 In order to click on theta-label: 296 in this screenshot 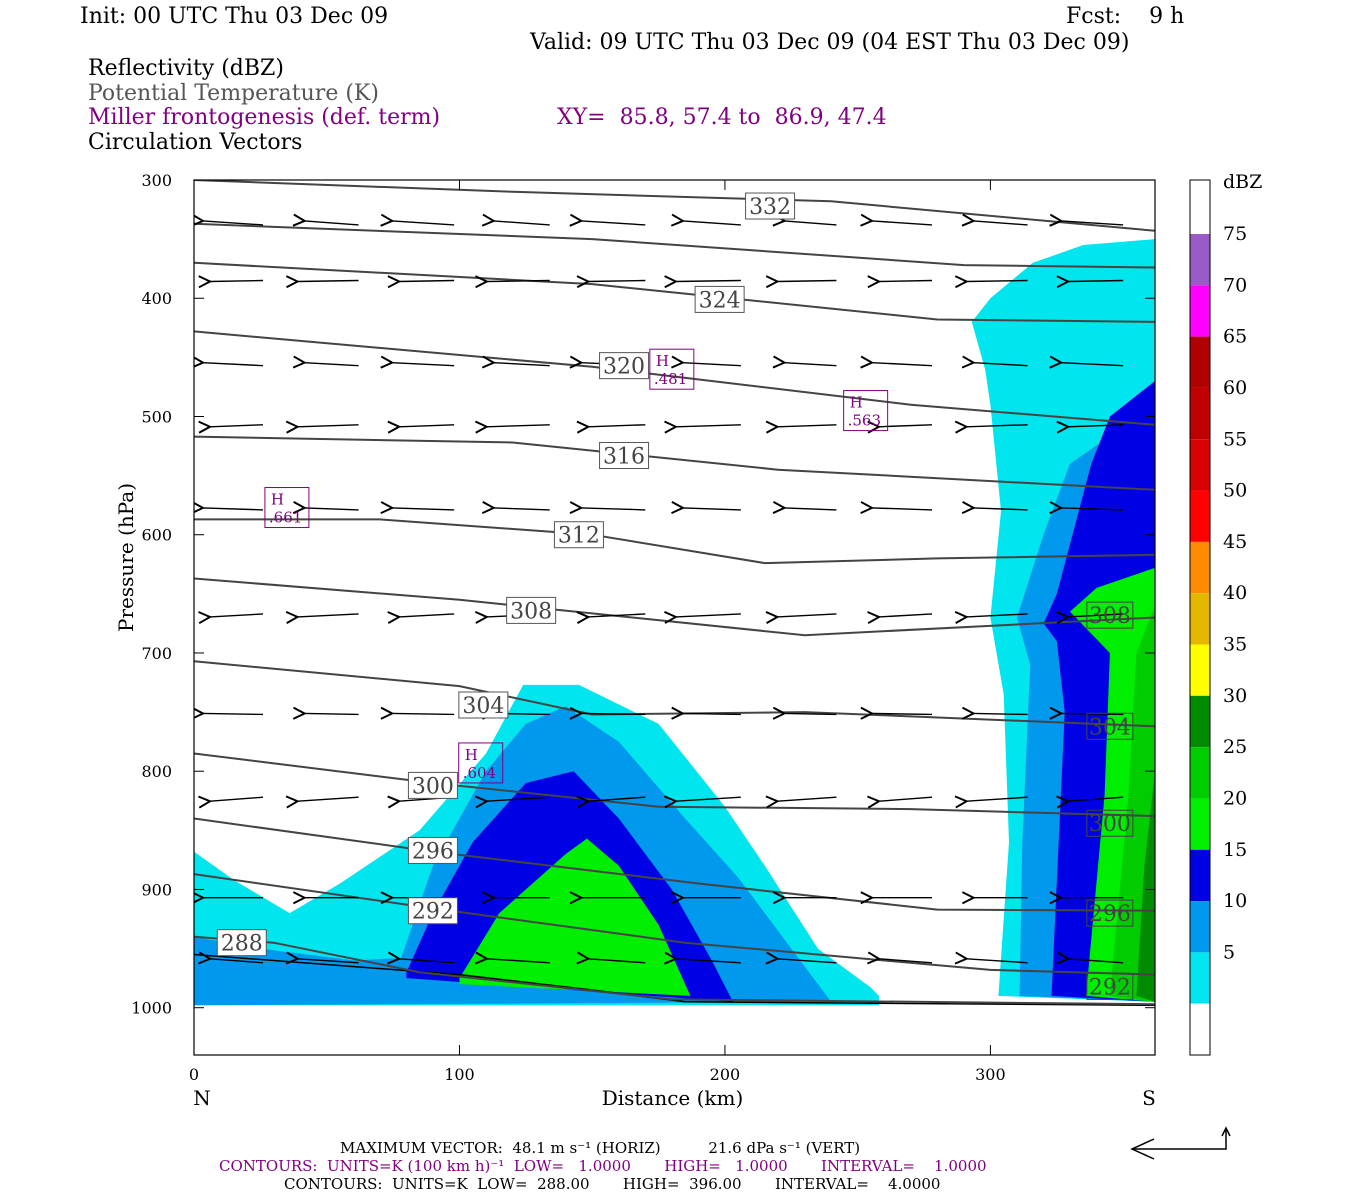, I will do `click(433, 851)`.